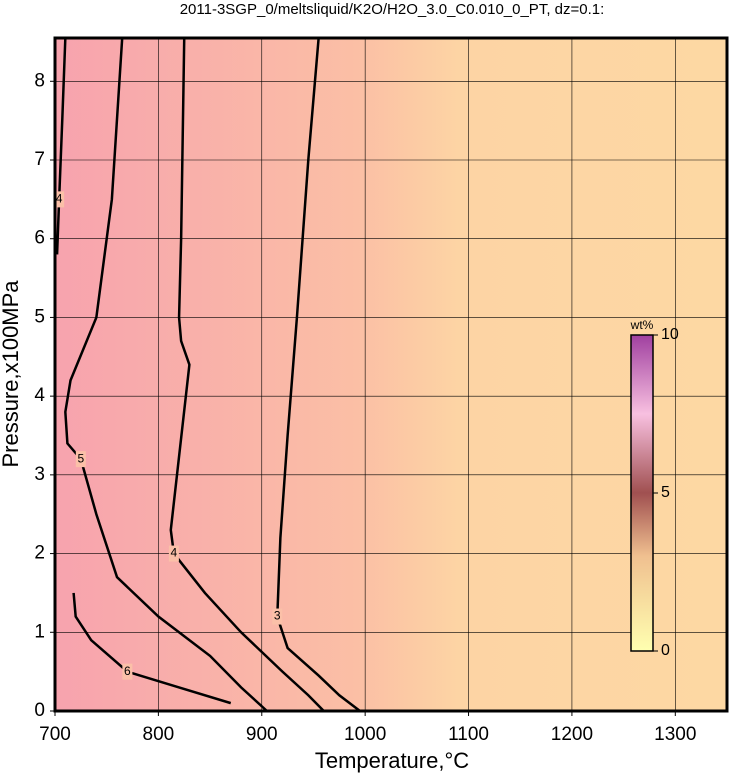  I want to click on x-tick-label: 1000, so click(365, 734).